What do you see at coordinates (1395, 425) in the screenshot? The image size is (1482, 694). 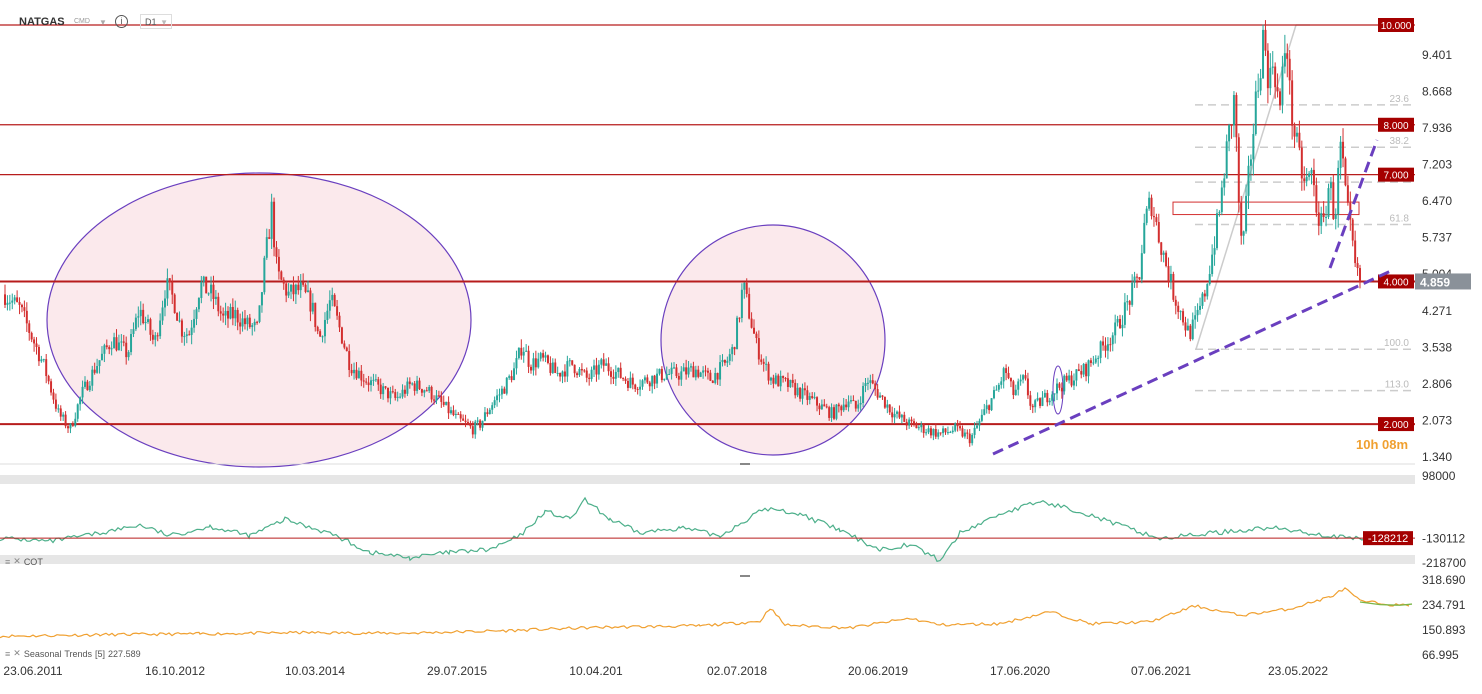 I see `level-label: 2.000` at bounding box center [1395, 425].